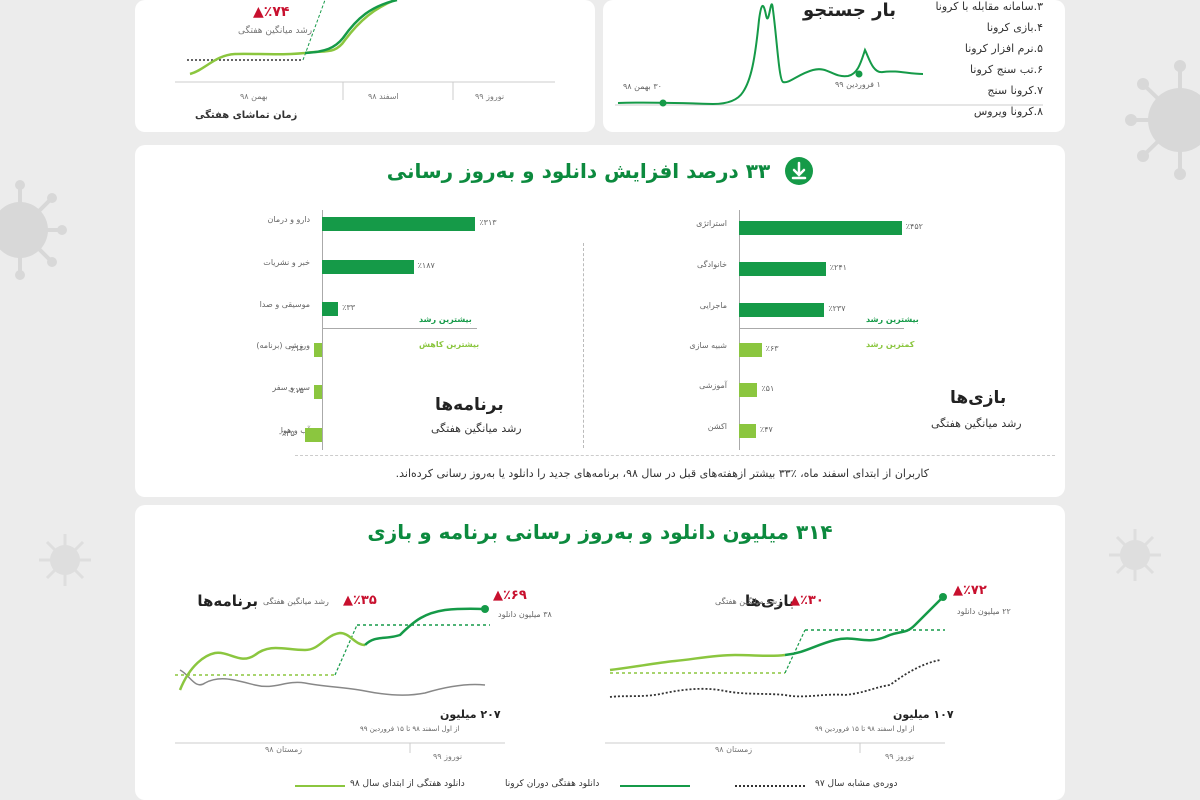 This screenshot has width=1200, height=800. I want to click on apps-total-label: از اول اسفند ۹۸ تا ۱۵ فروردین ۹۹, so click(410, 729).